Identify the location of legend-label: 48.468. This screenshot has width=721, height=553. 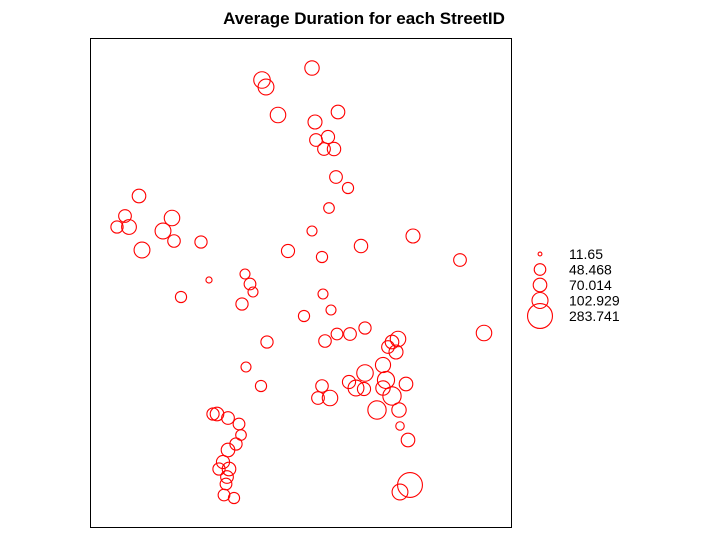
(590, 270).